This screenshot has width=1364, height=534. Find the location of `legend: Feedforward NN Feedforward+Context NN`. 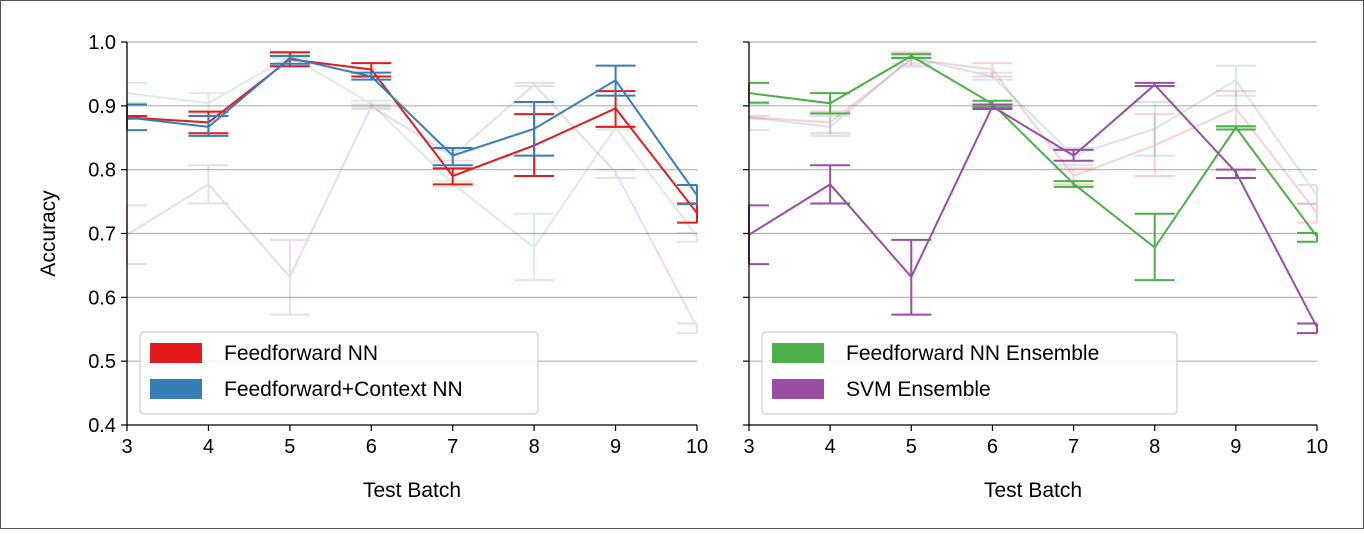

legend: Feedforward NN Feedforward+Context NN is located at coordinates (339, 373).